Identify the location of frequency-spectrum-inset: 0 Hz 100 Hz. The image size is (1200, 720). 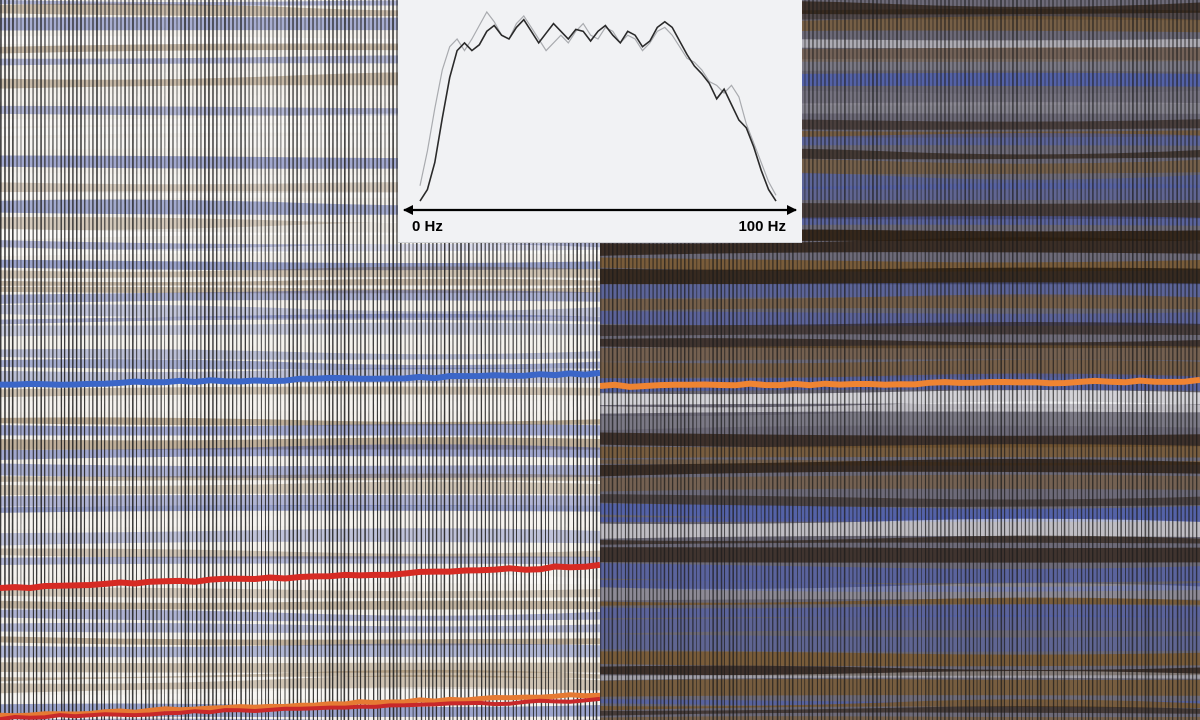
(600, 121).